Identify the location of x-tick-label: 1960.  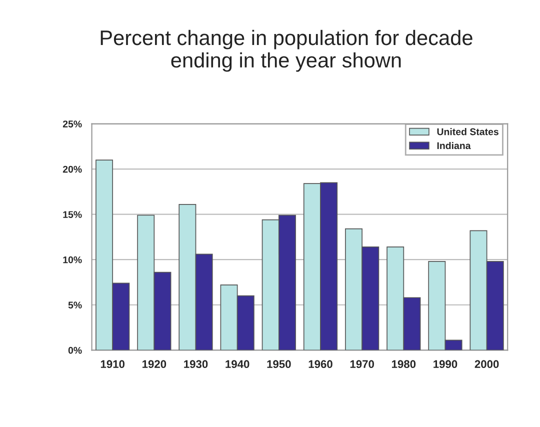
(320, 364).